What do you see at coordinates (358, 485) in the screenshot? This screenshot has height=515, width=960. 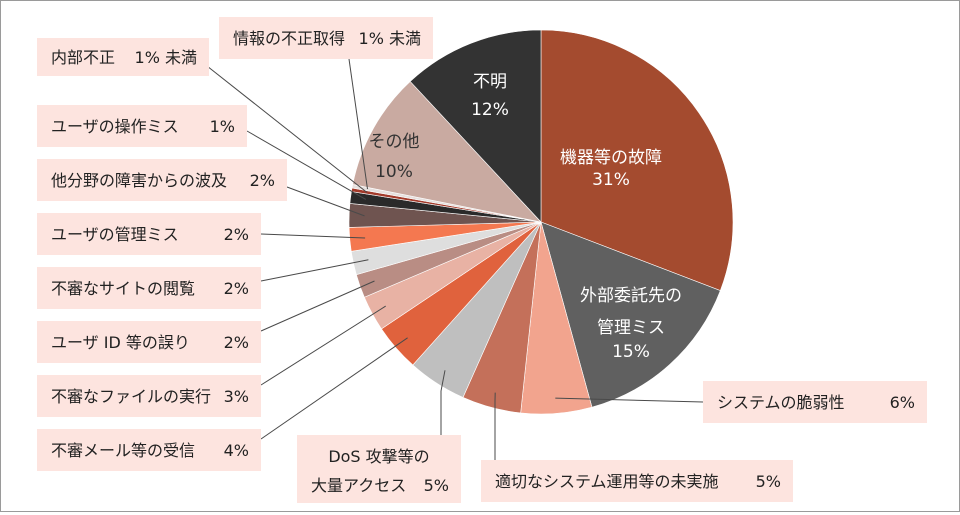 I see `slice-4-label-line2: 大量アクセス` at bounding box center [358, 485].